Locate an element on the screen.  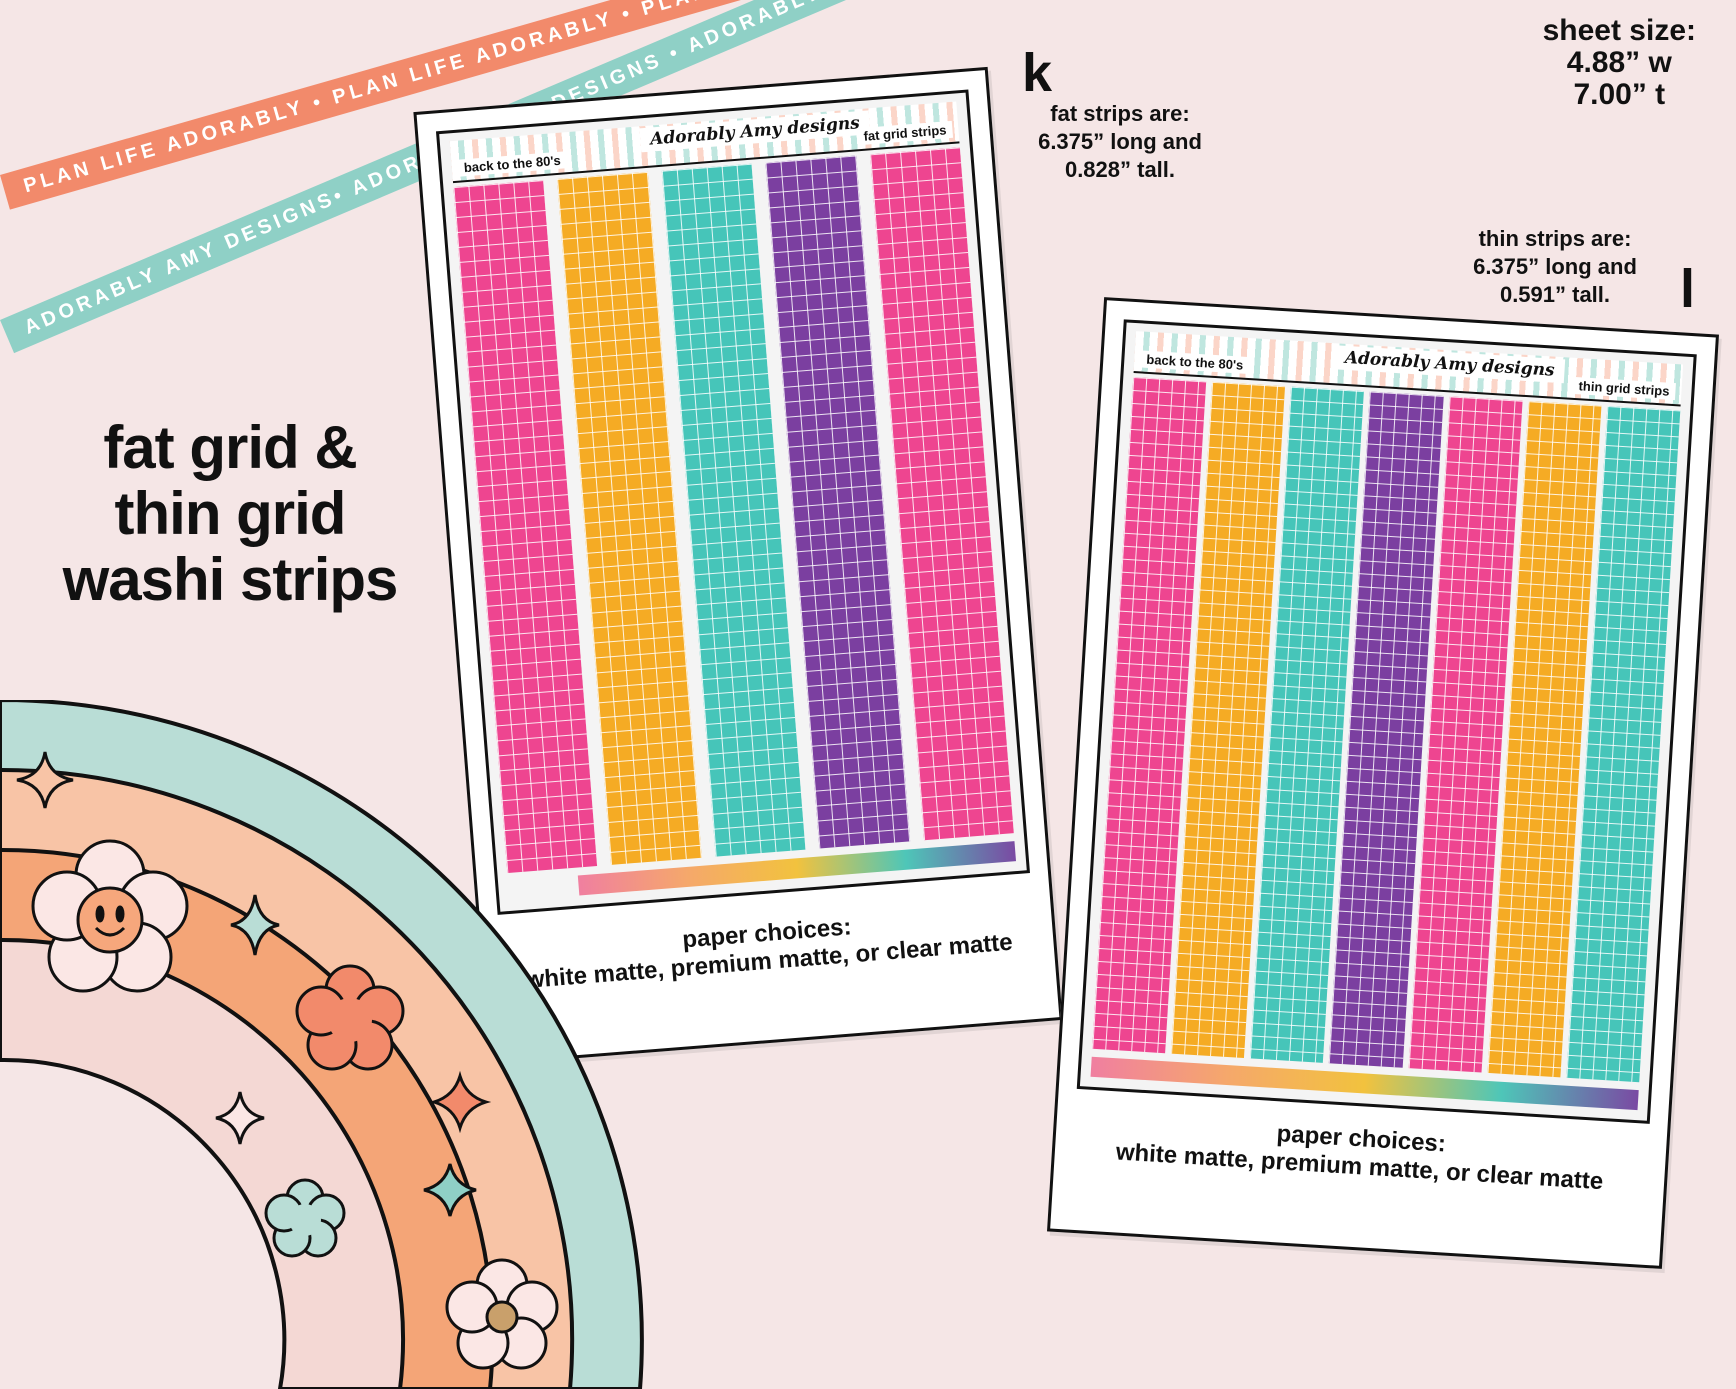
thin-info-line-3: 0.591” tall. is located at coordinates (1555, 294).